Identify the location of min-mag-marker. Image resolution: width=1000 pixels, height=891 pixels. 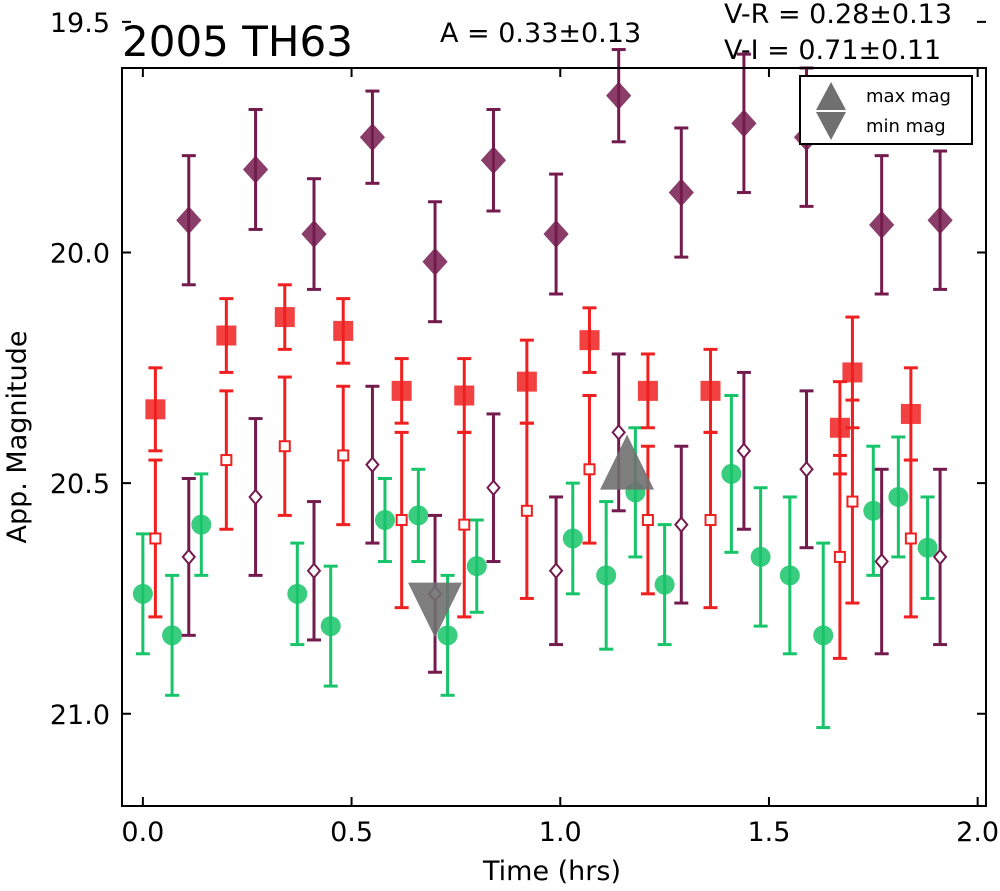
(435, 610).